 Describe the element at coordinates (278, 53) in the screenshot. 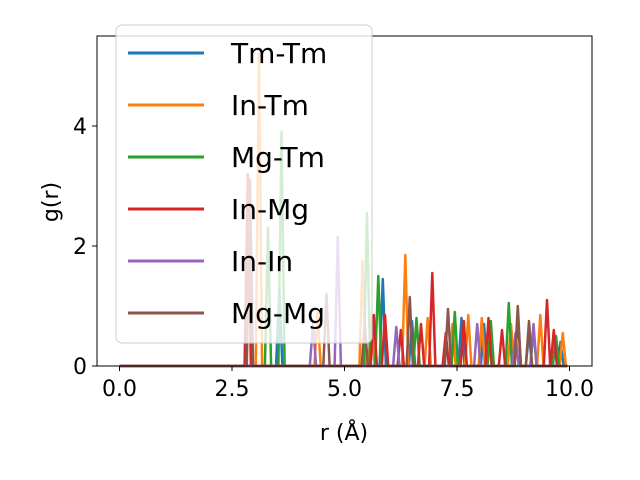

I see `legend-label: Tm-Tm` at that location.